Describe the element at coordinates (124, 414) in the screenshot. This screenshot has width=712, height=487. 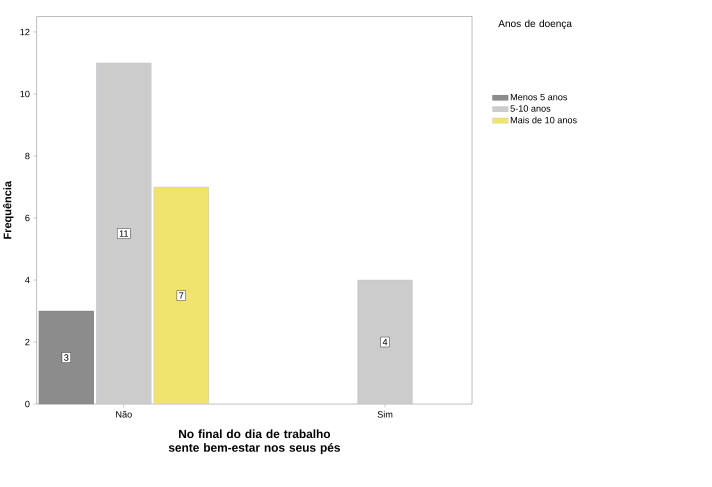
I see `x-tick-label: Não` at that location.